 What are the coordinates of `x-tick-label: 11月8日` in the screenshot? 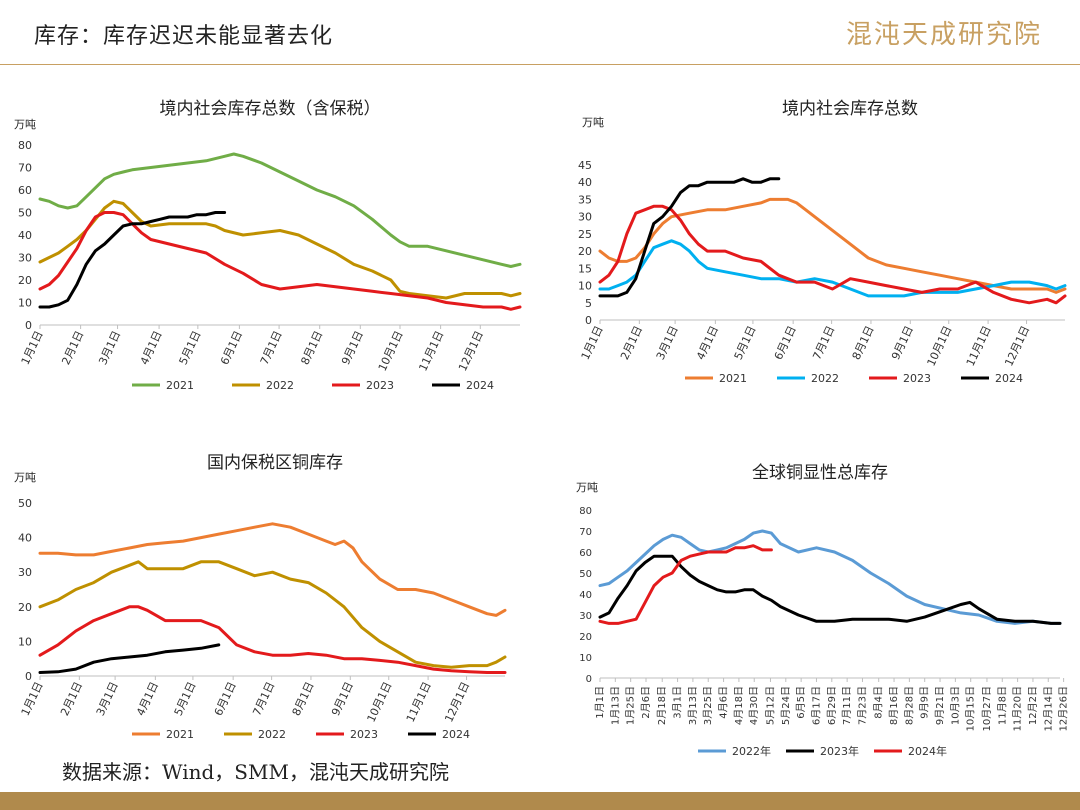 It's located at (1002, 705).